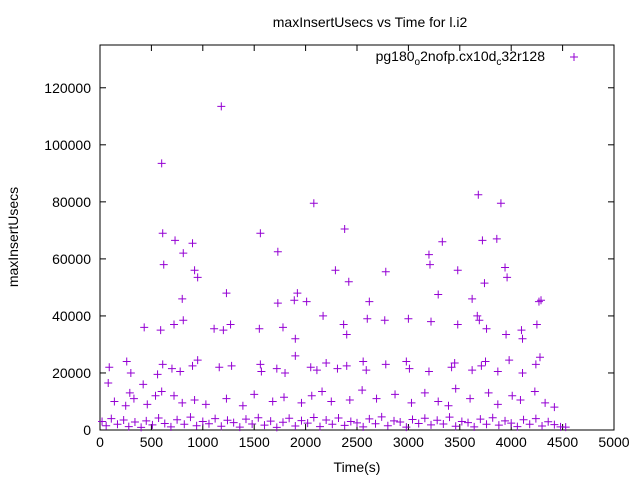  What do you see at coordinates (71, 202) in the screenshot?
I see `y-tick-label: 80000` at bounding box center [71, 202].